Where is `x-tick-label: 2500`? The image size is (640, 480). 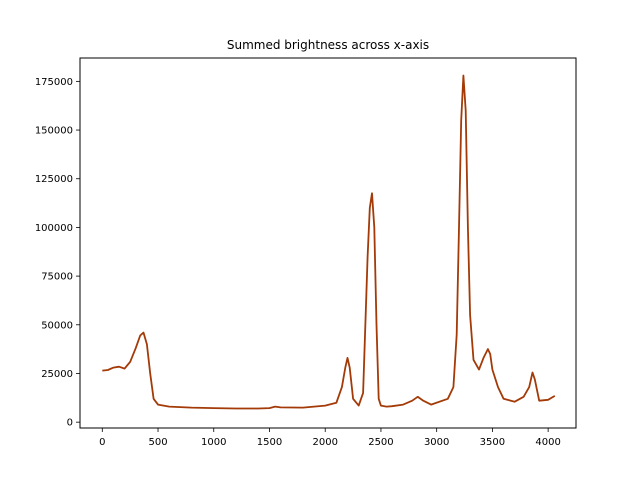 x-tick-label: 2500 is located at coordinates (380, 442).